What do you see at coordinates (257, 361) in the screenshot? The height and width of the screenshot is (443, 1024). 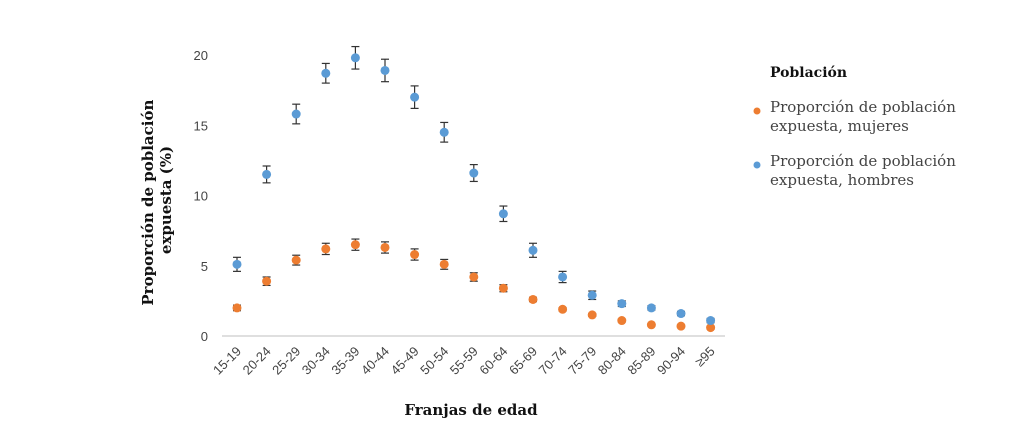 I see `x-tick-label: 20-24` at bounding box center [257, 361].